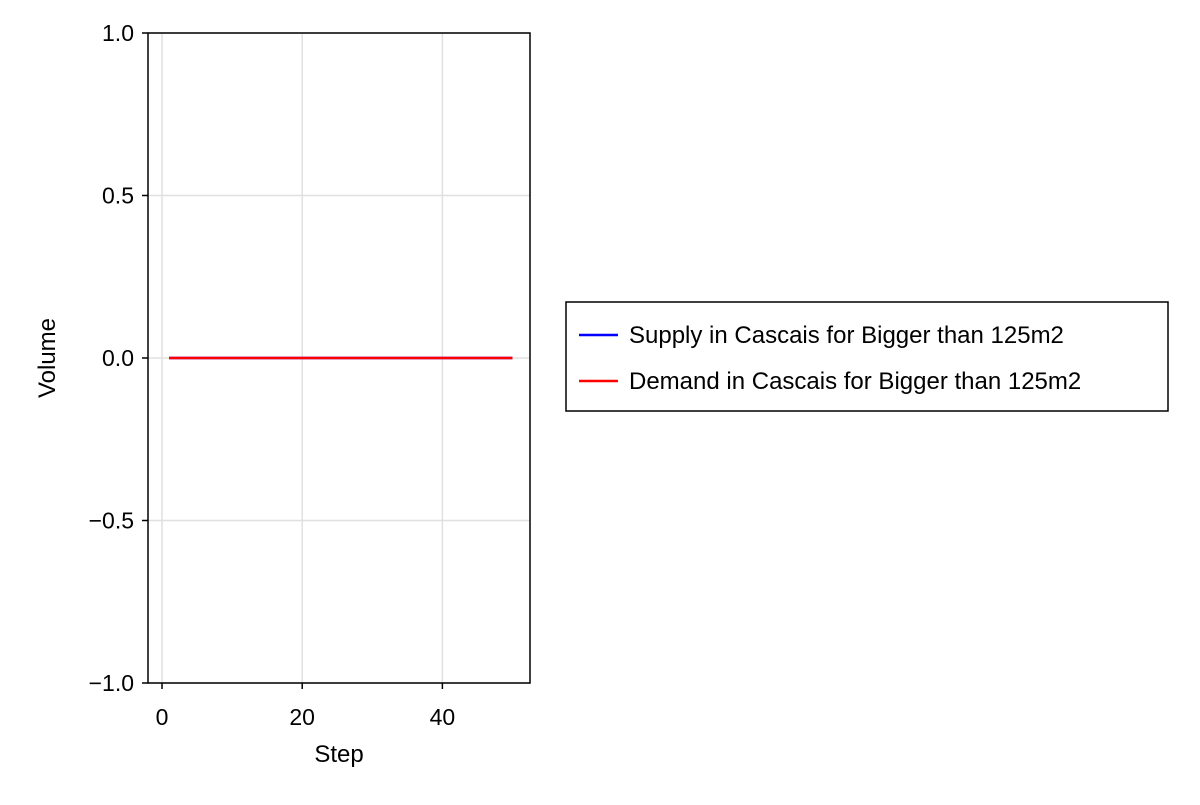 This screenshot has width=1200, height=805. I want to click on y-tick-label: 1.0, so click(118, 33).